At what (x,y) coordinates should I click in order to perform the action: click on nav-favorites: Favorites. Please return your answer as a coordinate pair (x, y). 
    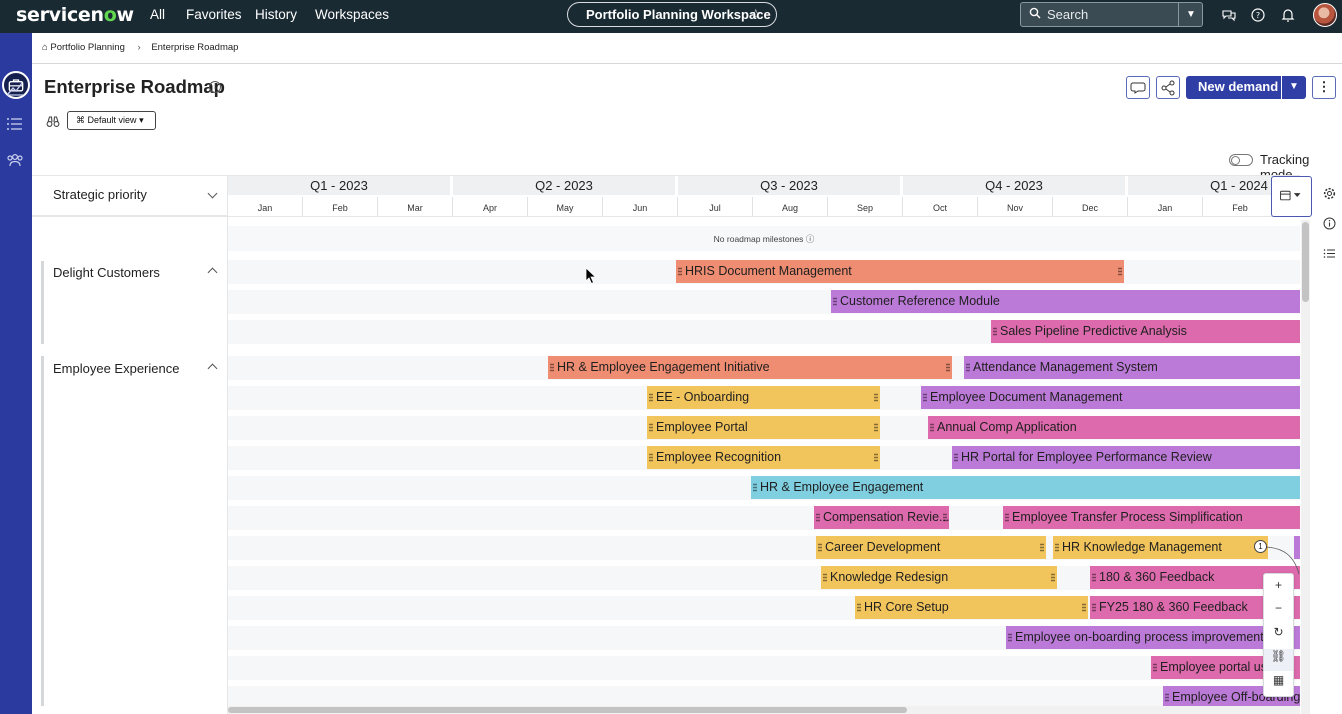
    Looking at the image, I should click on (214, 14).